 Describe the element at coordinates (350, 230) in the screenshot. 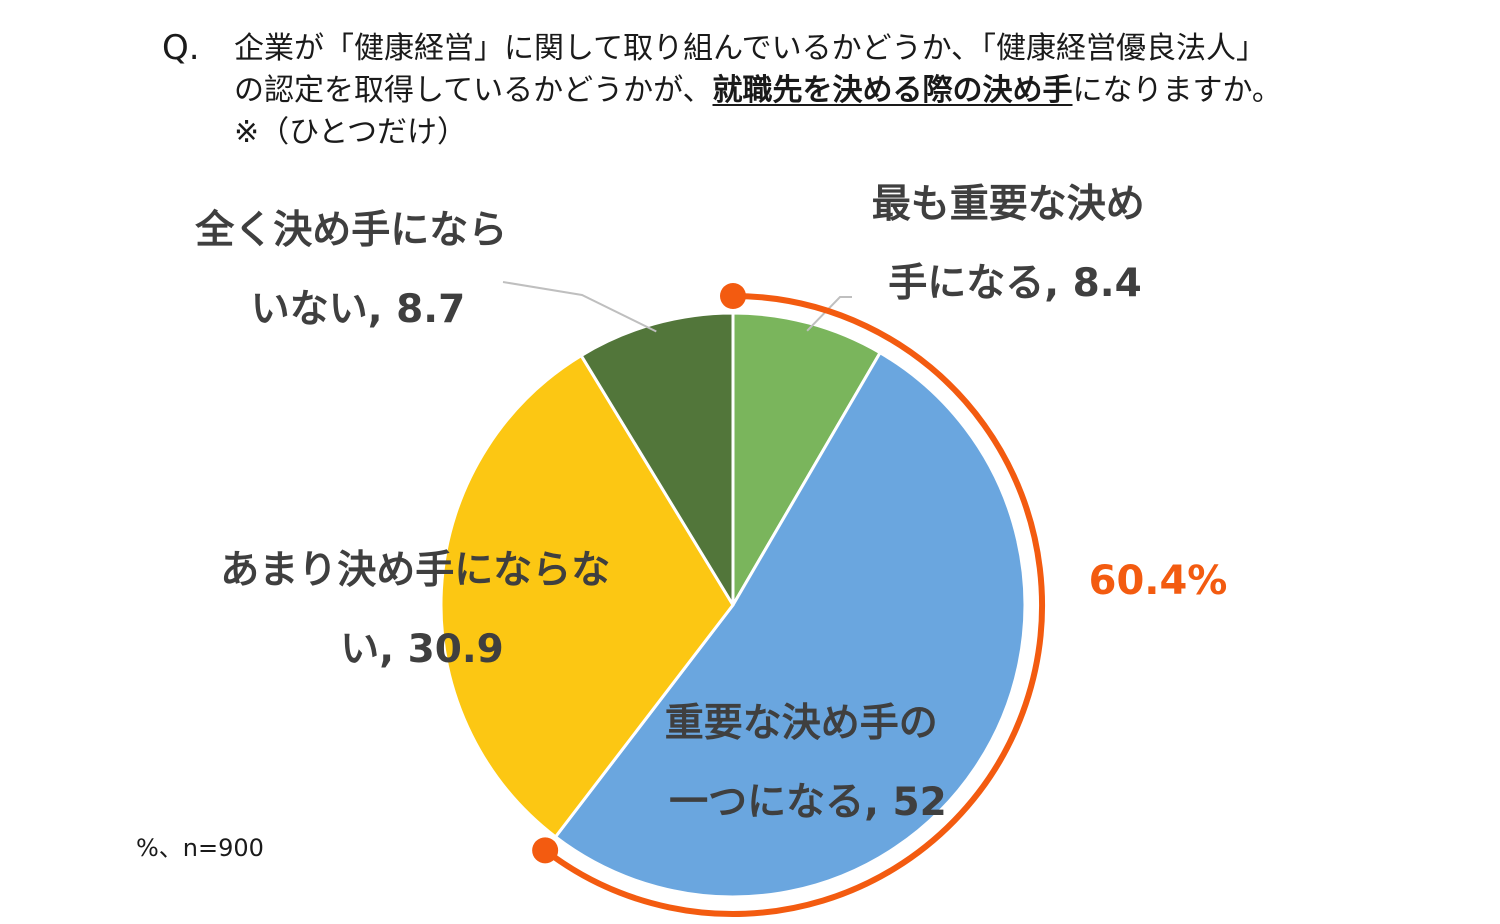

I see `slice-label-not-at-all-line-1: 全く決め手になら` at that location.